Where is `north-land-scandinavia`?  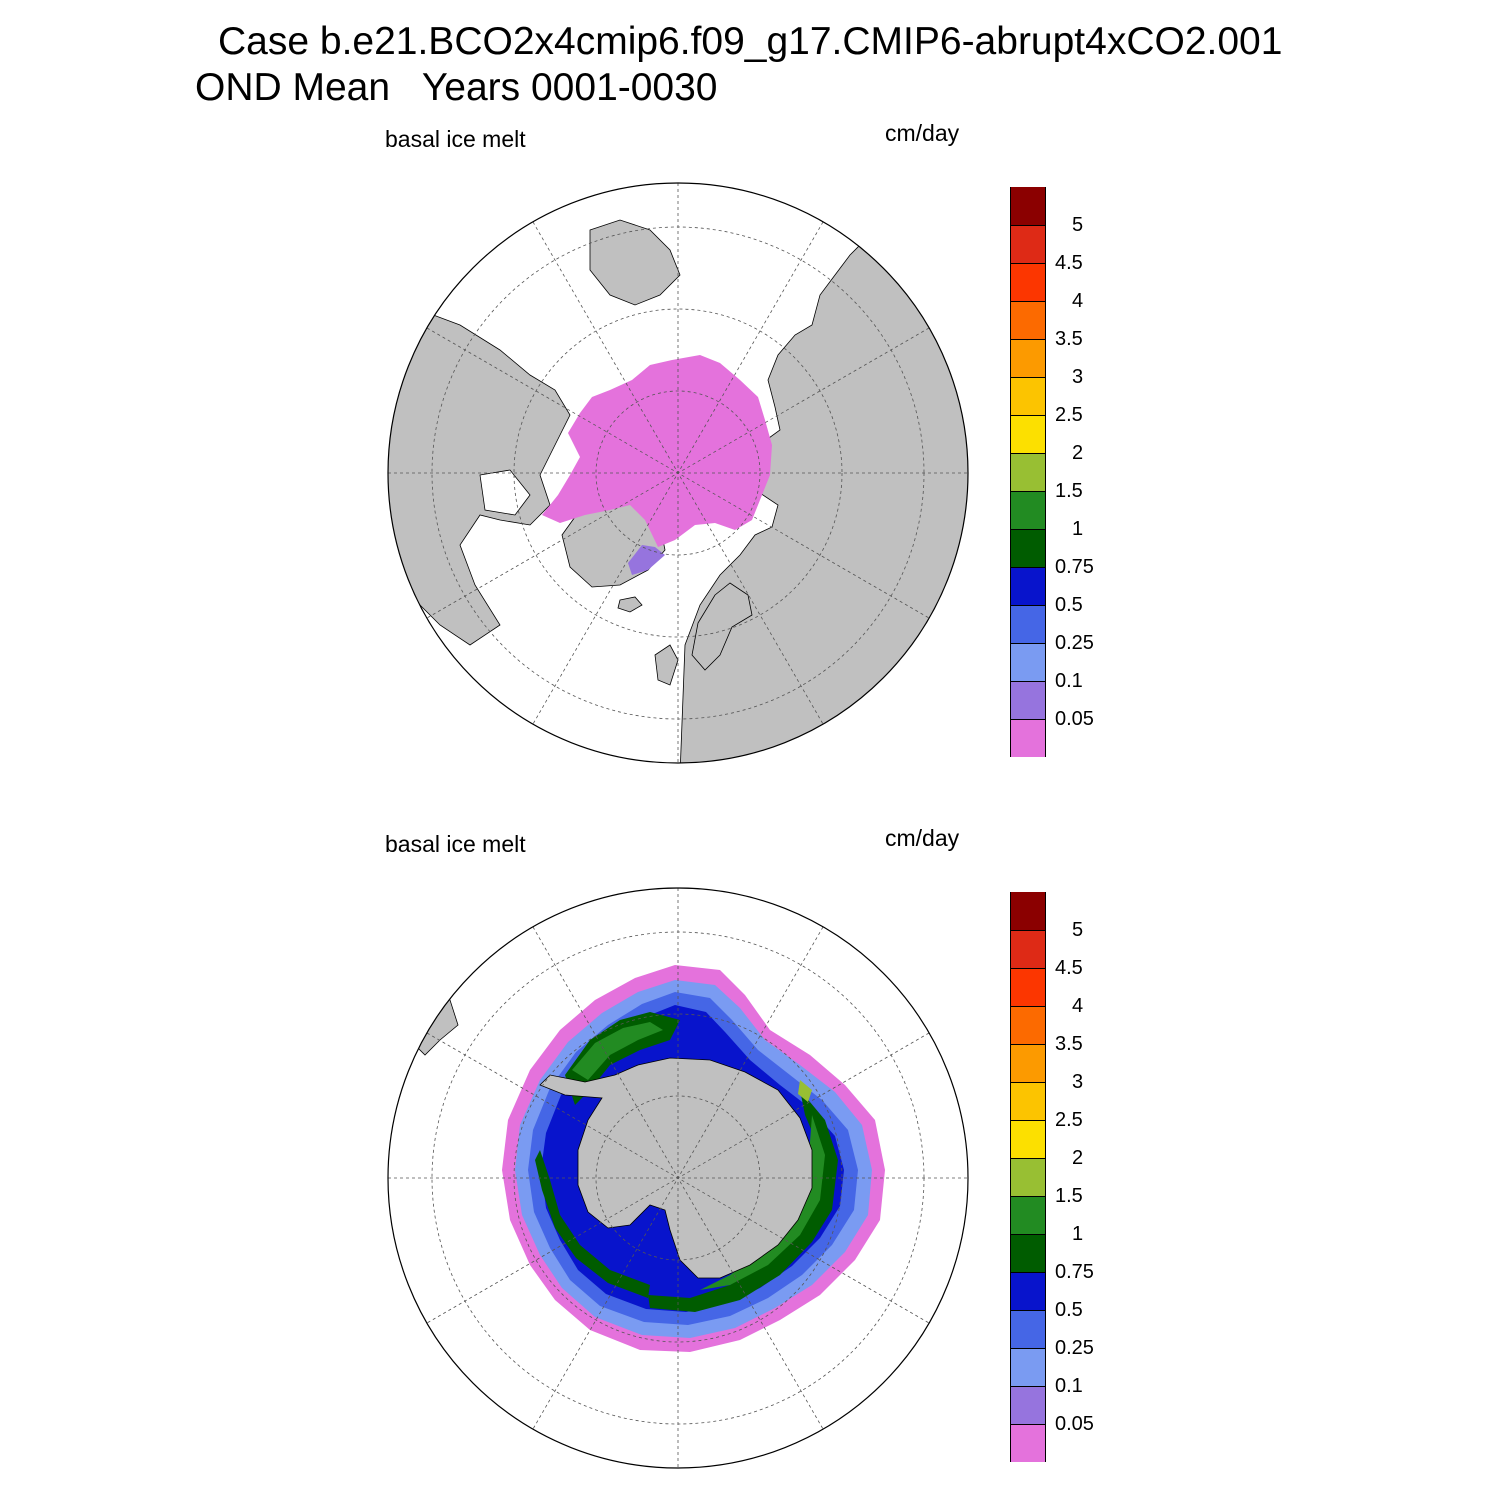
north-land-scandinavia is located at coordinates (722, 626).